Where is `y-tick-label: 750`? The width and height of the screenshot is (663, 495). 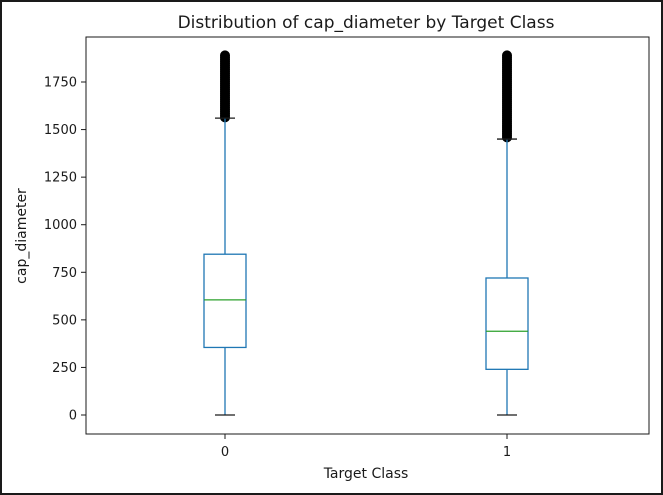 y-tick-label: 750 is located at coordinates (64, 273).